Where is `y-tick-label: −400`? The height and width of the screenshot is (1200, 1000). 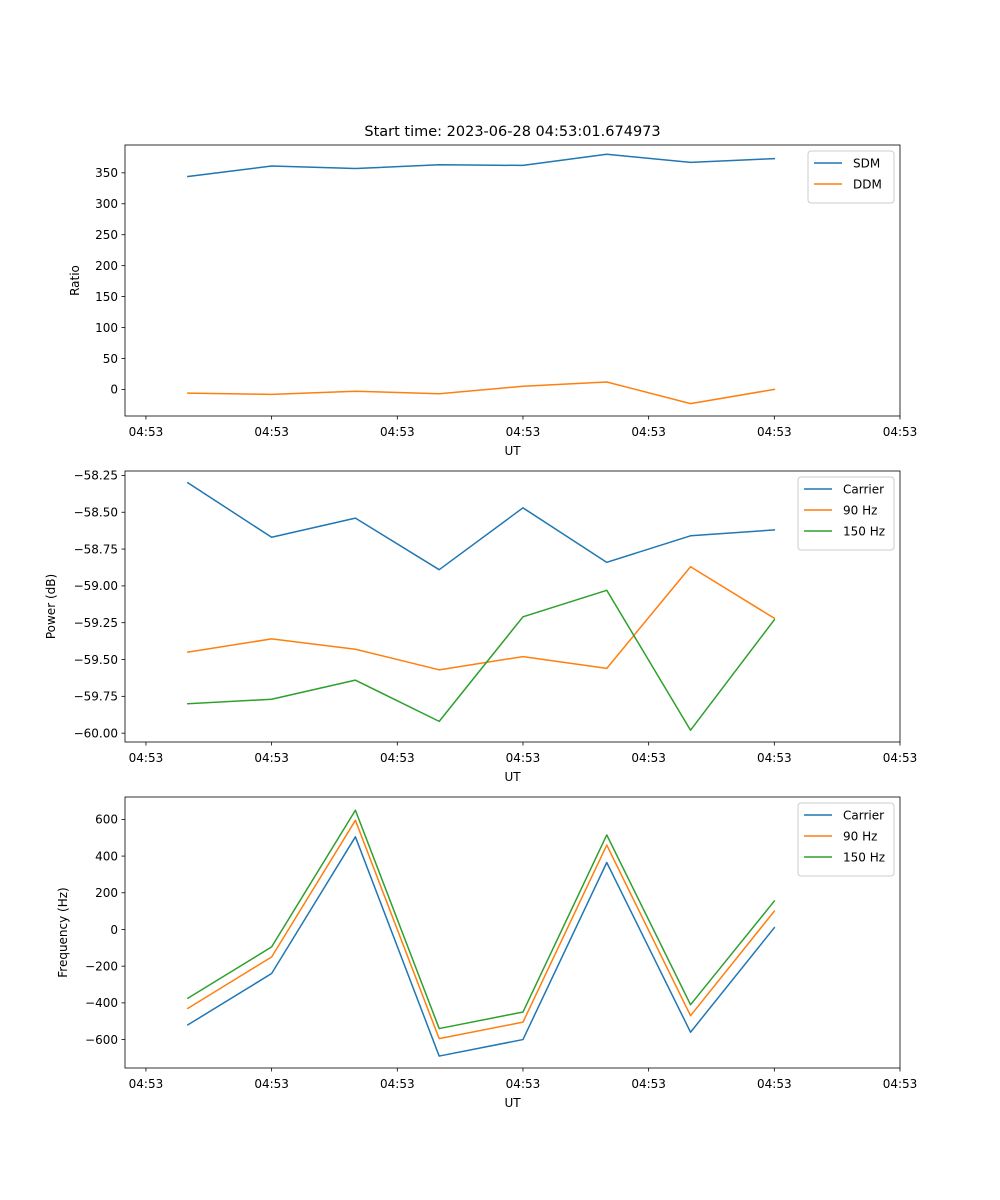 y-tick-label: −400 is located at coordinates (101, 1003).